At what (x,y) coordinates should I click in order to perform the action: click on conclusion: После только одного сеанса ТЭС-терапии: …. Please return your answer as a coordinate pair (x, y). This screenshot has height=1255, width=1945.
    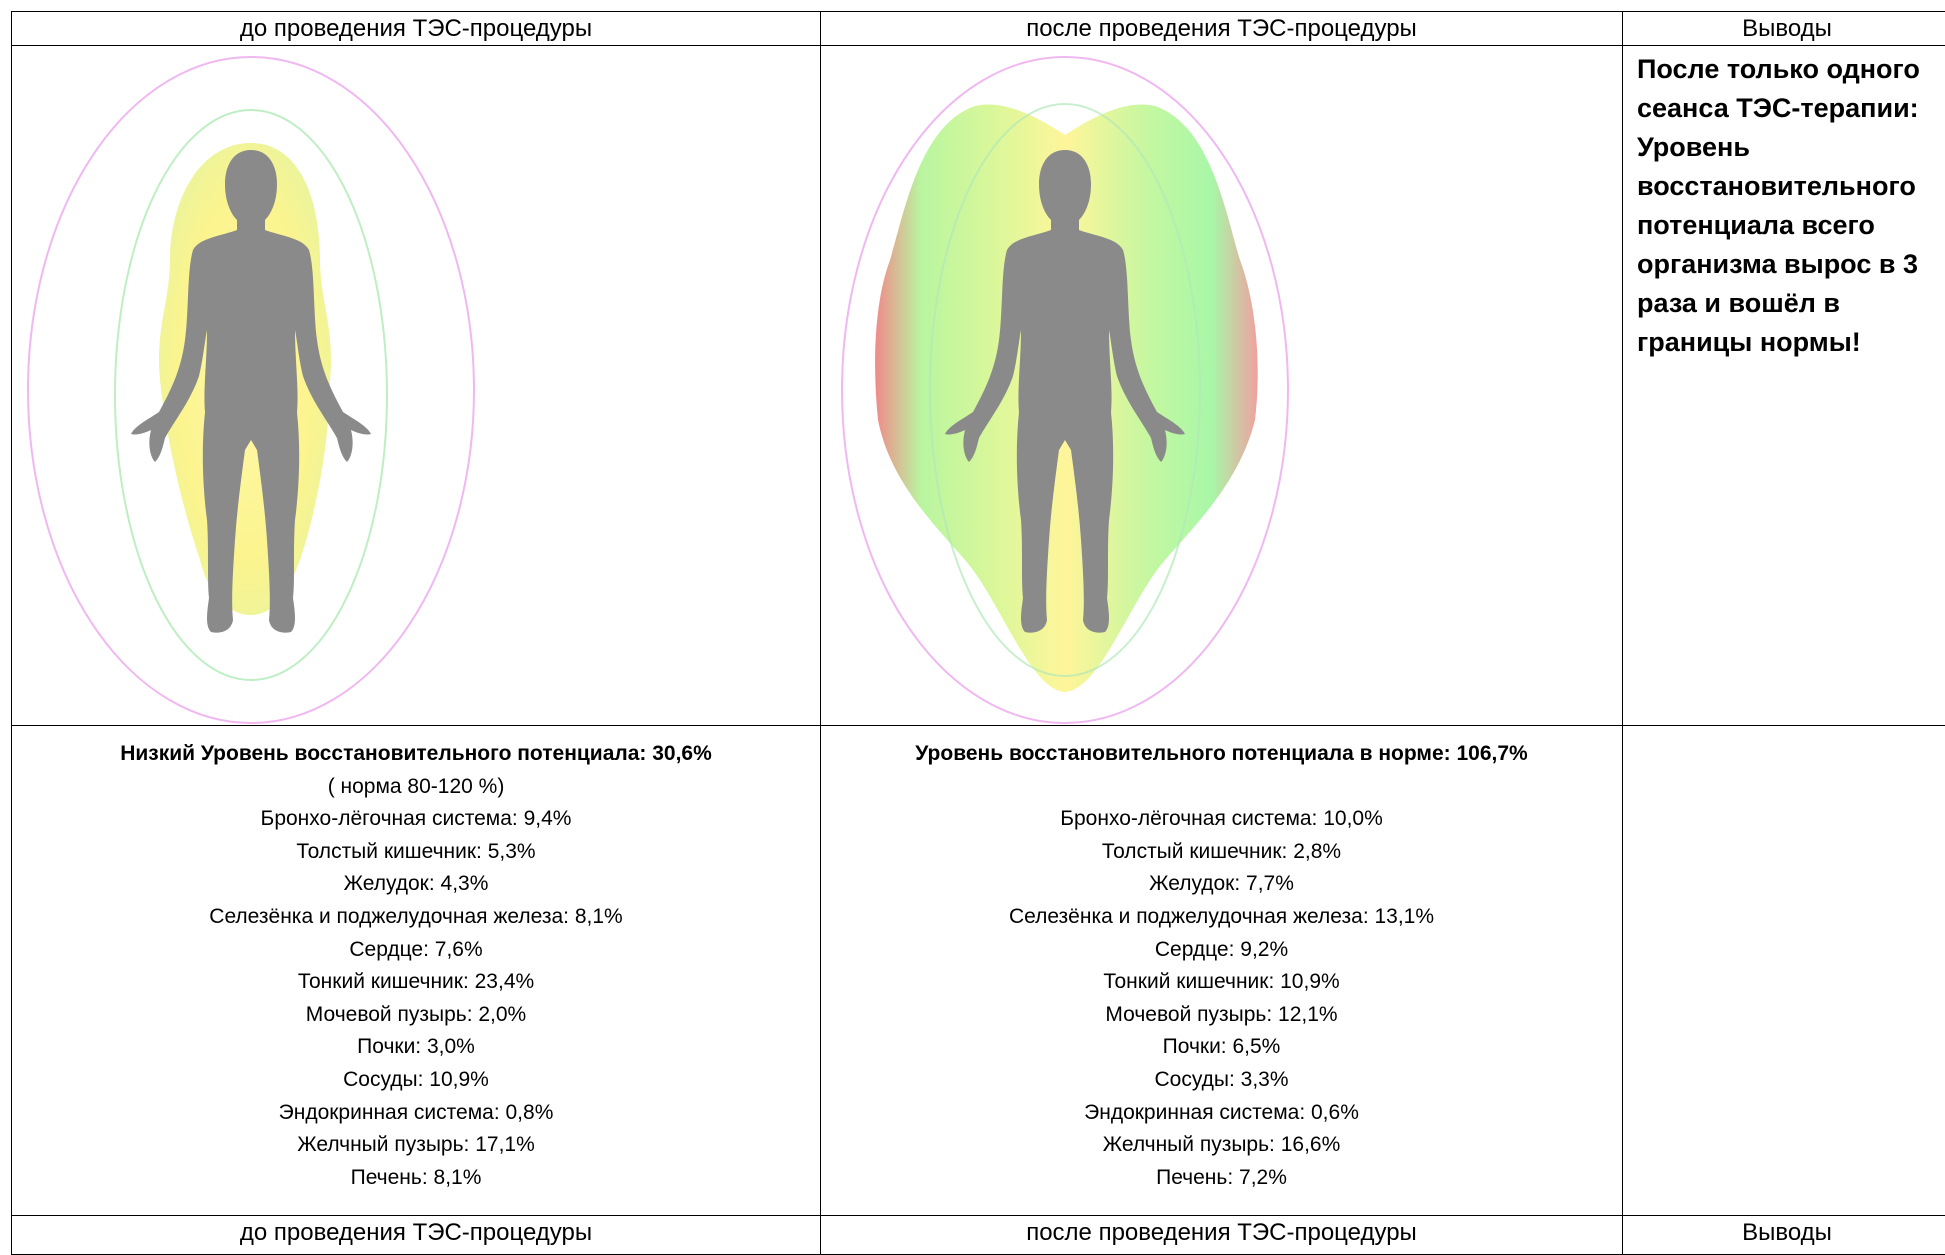
    Looking at the image, I should click on (1783, 385).